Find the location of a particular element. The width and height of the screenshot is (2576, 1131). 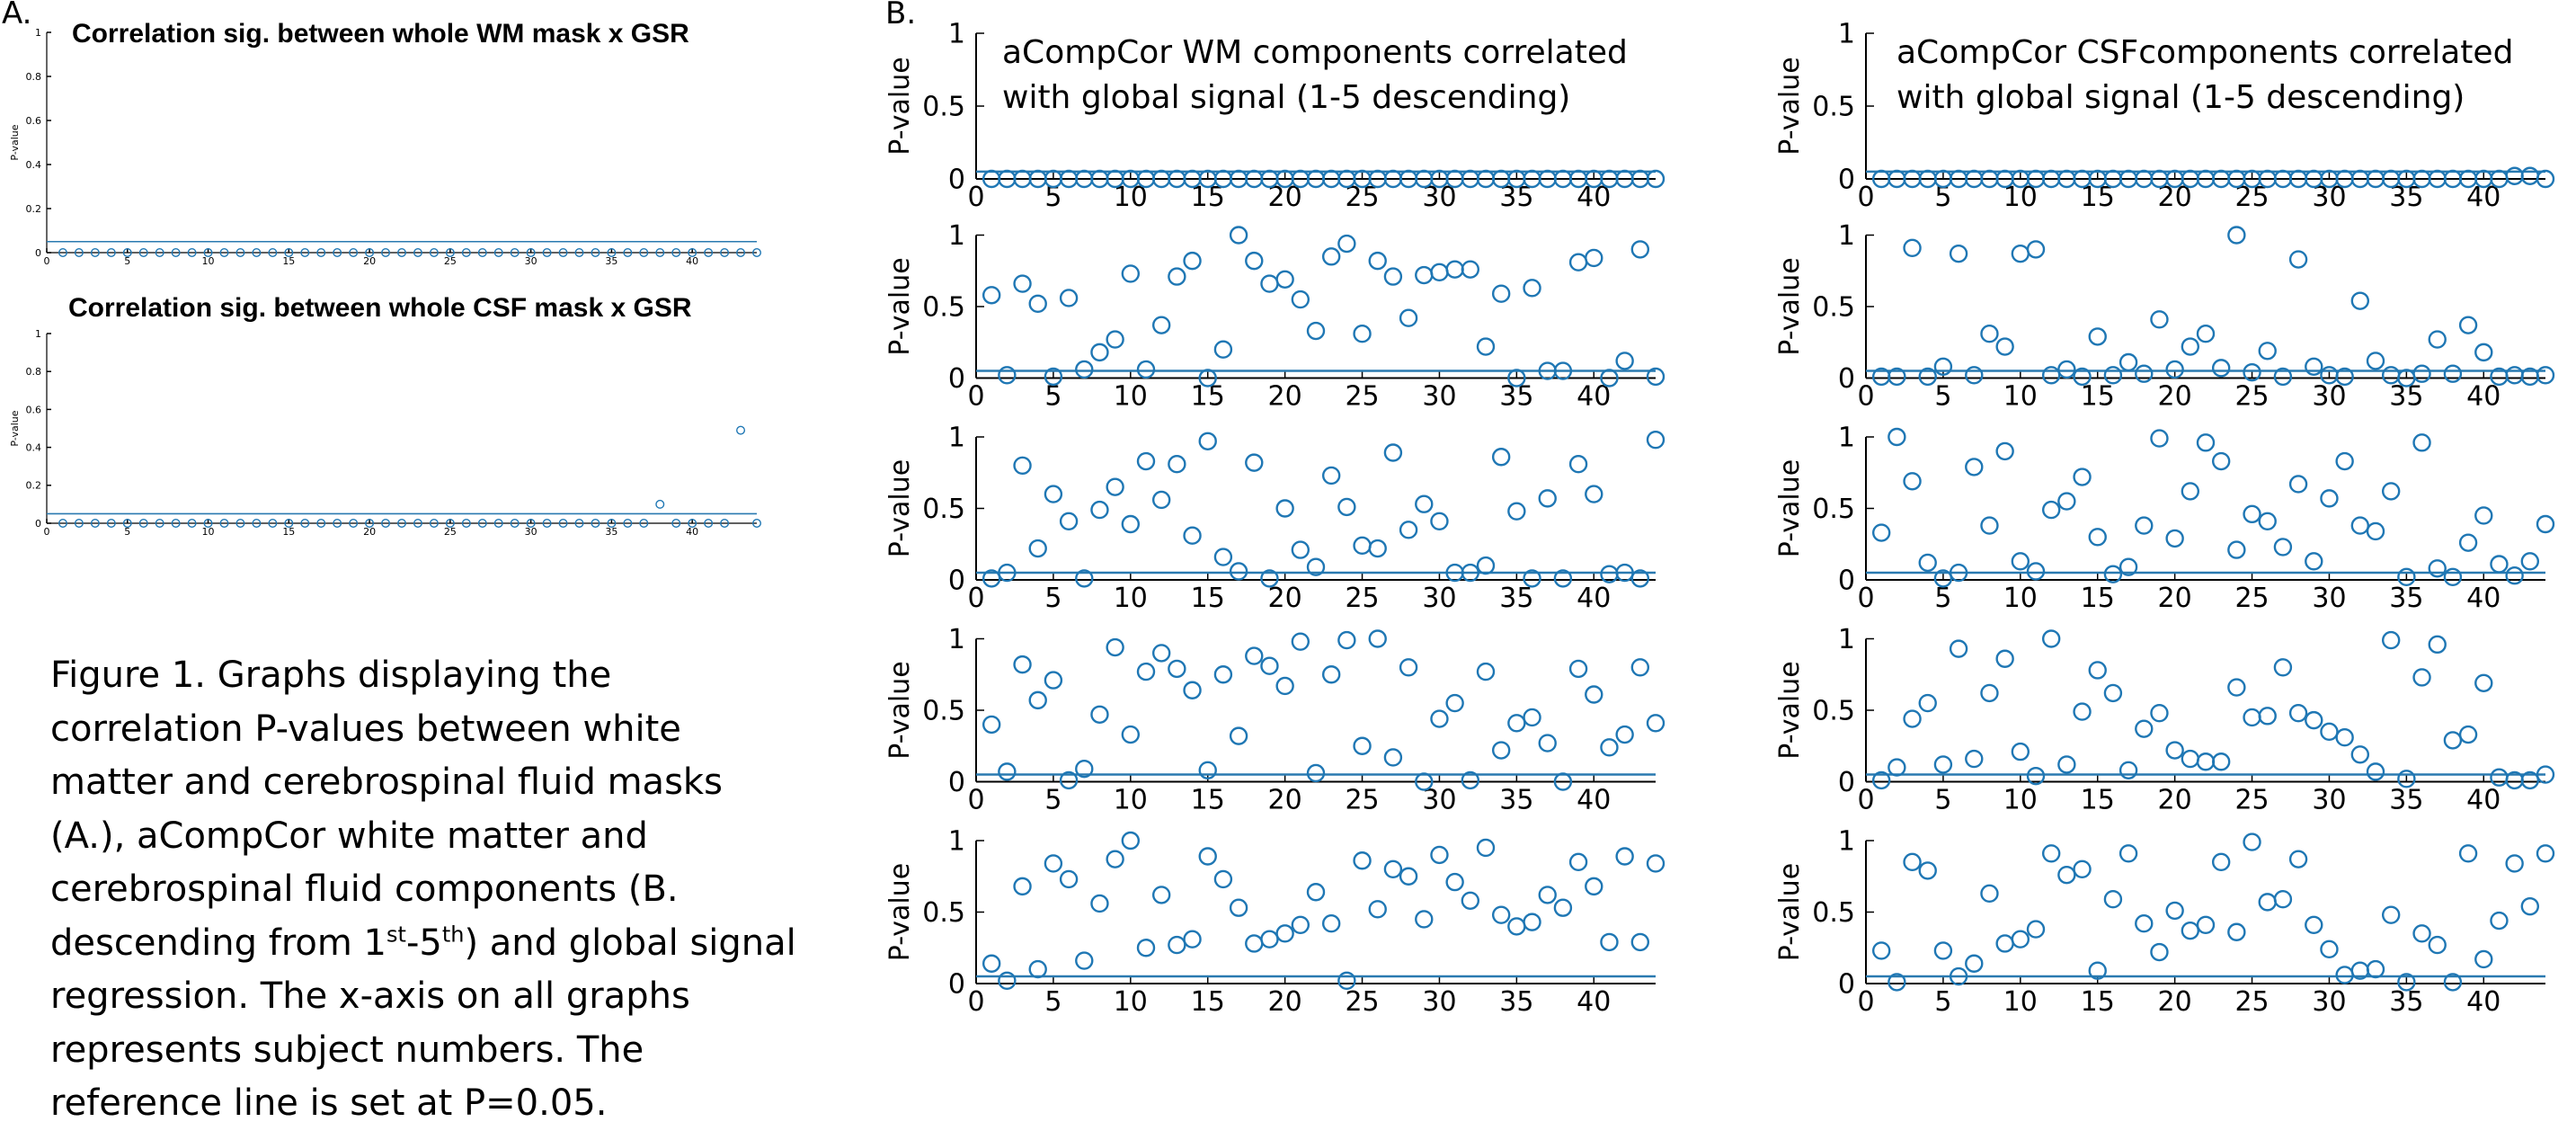

x-tick-label: 0 is located at coordinates (1865, 1002).